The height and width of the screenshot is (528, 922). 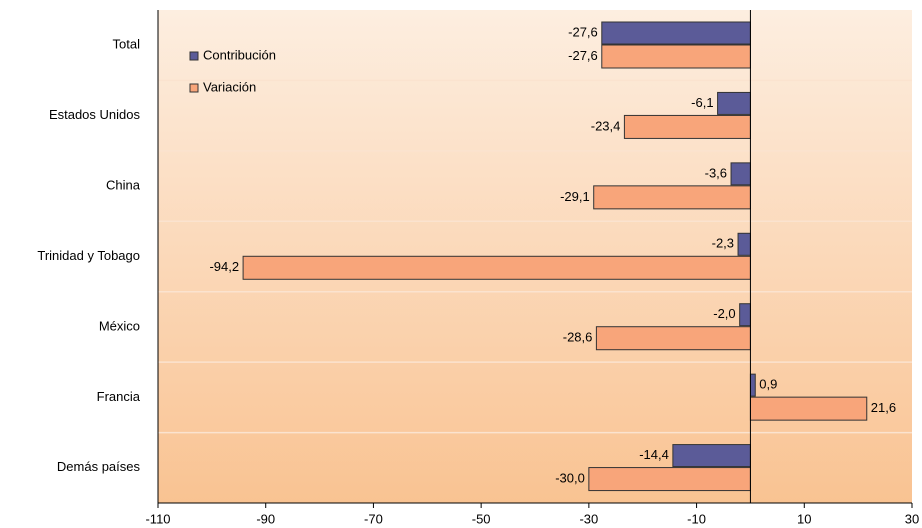 What do you see at coordinates (883, 407) in the screenshot?
I see `data-label: 21,6` at bounding box center [883, 407].